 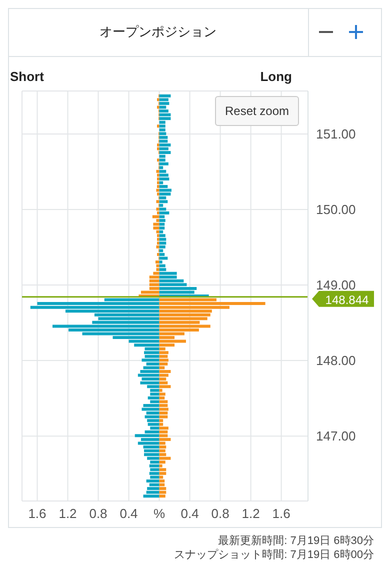 I want to click on y-tick-label: 148.00, so click(x=336, y=360).